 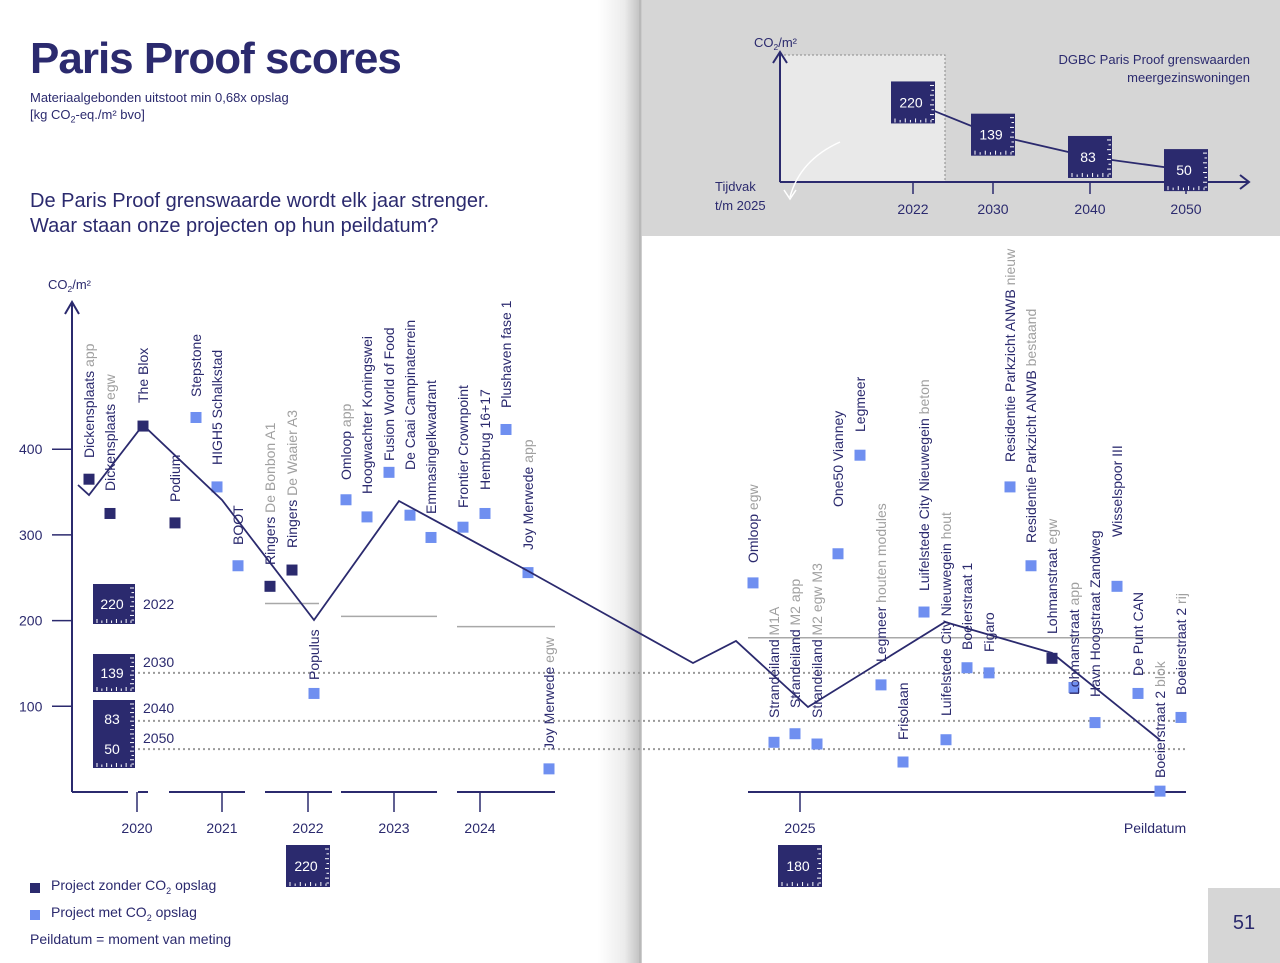 I want to click on legend-with-post: opslag, so click(x=174, y=911).